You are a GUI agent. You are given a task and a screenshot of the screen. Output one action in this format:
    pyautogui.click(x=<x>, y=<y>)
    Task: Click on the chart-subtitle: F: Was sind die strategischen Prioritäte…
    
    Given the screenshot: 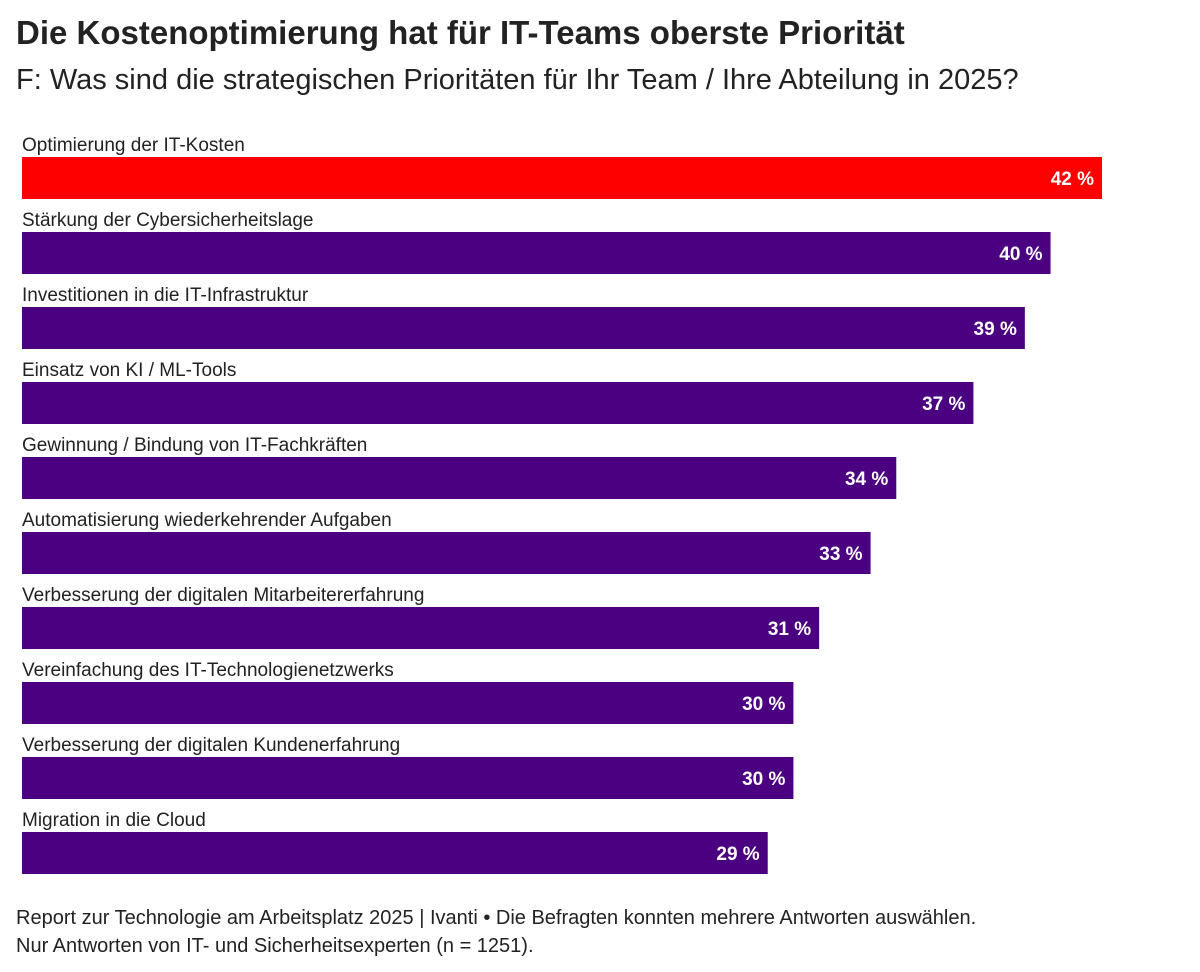 What is the action you would take?
    pyautogui.click(x=517, y=80)
    